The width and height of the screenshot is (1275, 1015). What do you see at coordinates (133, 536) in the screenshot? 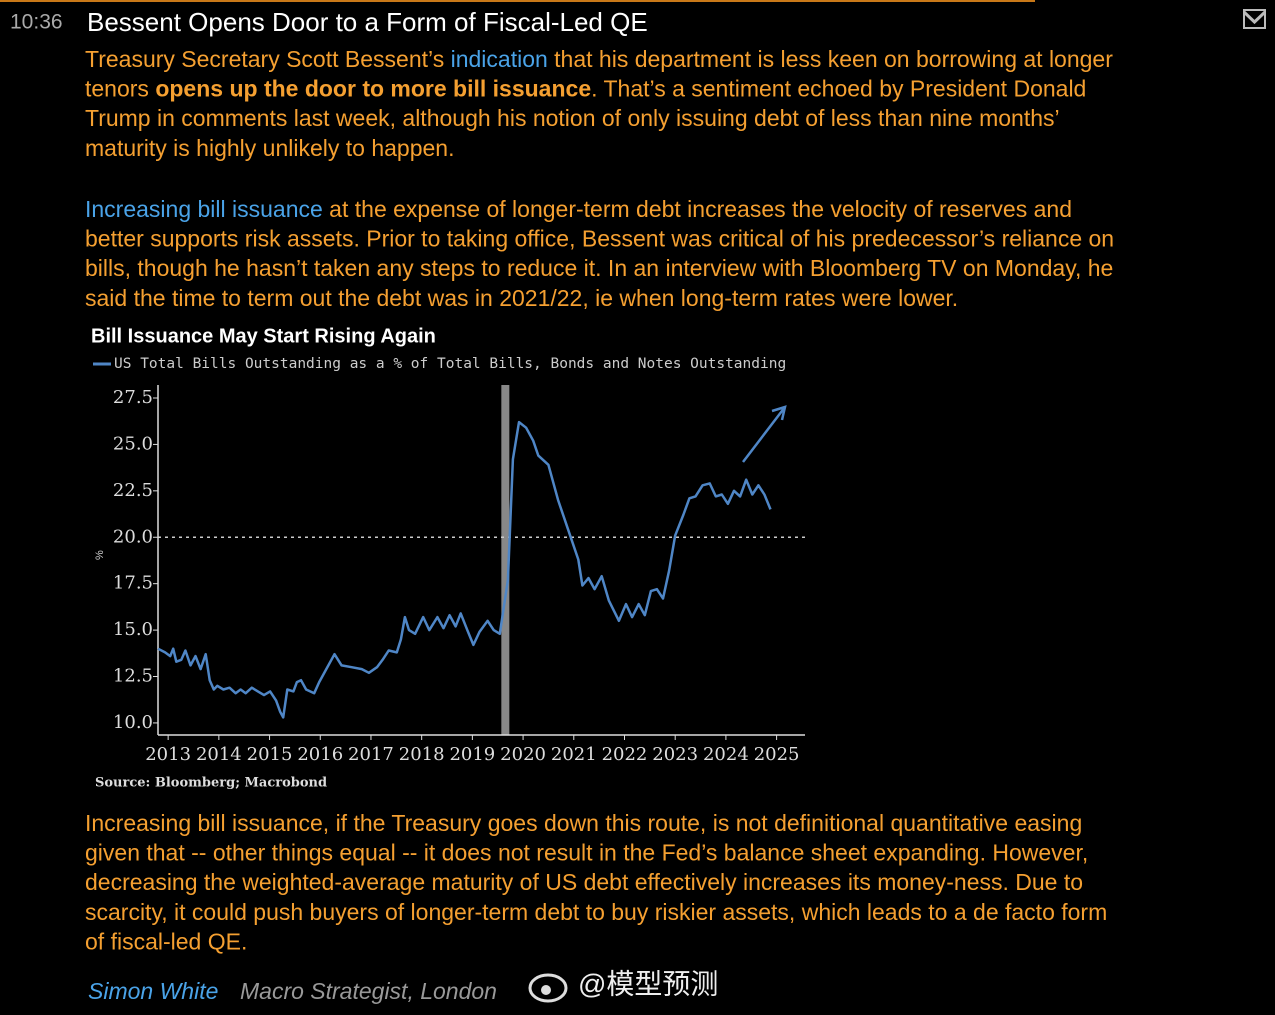
I see `y-tick-label: 20.0` at bounding box center [133, 536].